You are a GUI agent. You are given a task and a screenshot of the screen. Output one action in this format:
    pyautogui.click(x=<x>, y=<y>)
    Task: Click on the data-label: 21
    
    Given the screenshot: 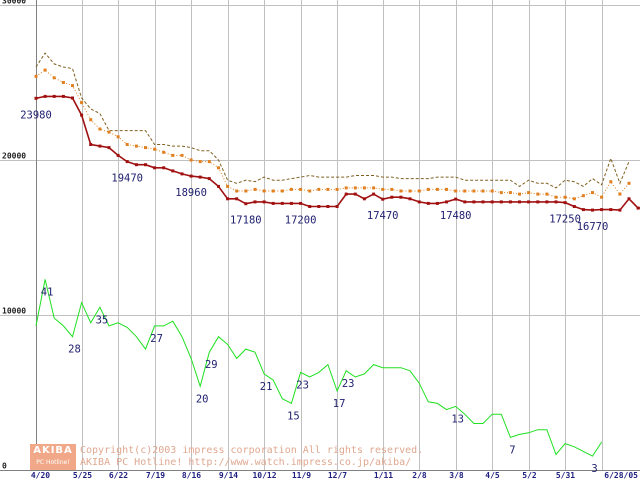 What is the action you would take?
    pyautogui.click(x=266, y=387)
    